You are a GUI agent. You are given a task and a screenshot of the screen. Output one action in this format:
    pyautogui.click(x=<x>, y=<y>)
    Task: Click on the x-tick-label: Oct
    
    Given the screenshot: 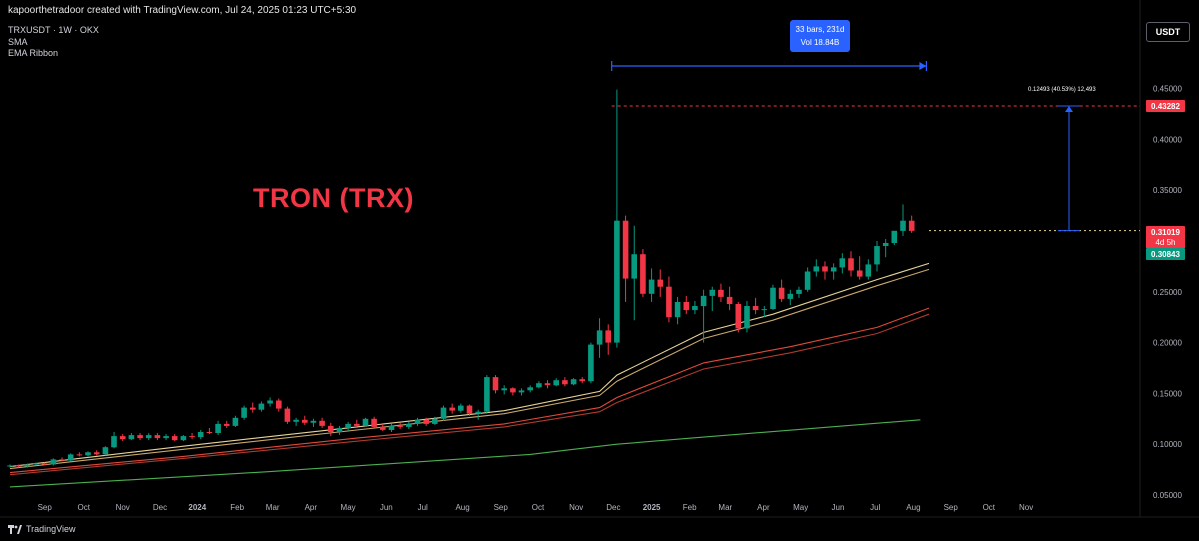 What is the action you would take?
    pyautogui.click(x=989, y=507)
    